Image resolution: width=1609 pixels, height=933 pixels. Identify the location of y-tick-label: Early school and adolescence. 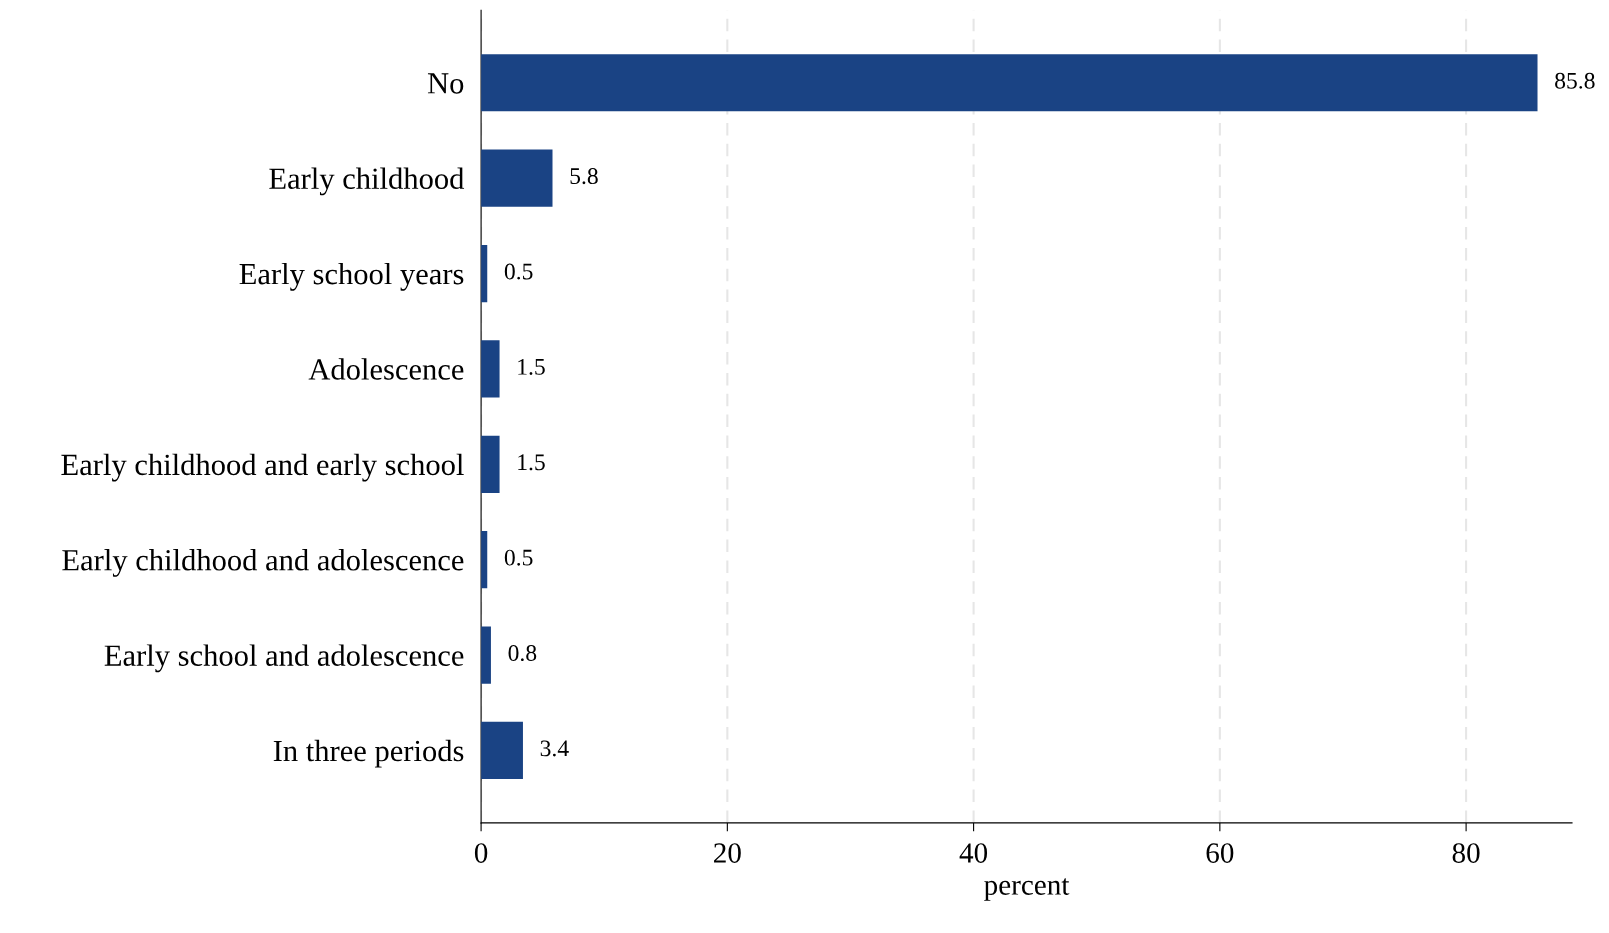
(284, 658).